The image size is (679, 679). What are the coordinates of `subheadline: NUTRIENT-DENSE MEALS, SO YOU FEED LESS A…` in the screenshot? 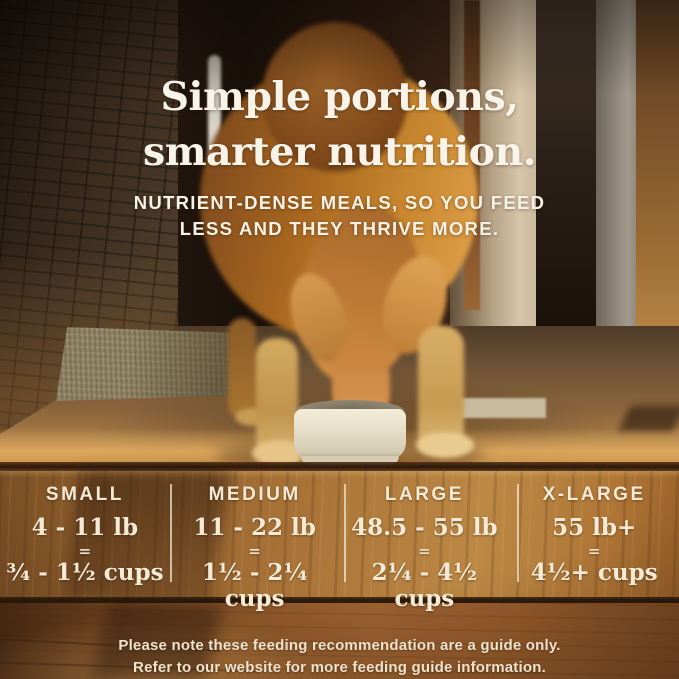 It's located at (339, 216).